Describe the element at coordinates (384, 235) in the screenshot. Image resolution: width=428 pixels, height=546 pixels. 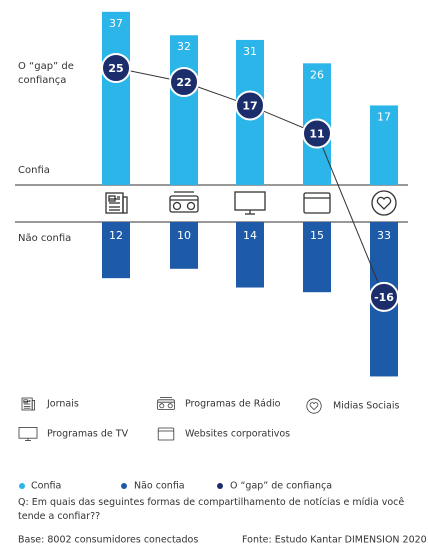
I see `bar-value-label: 33` at that location.